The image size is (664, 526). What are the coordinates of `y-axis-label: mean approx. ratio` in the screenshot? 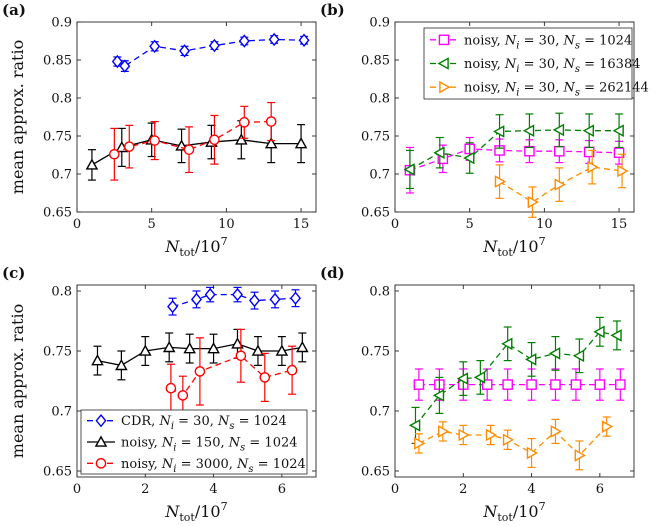 It's located at (17, 117).